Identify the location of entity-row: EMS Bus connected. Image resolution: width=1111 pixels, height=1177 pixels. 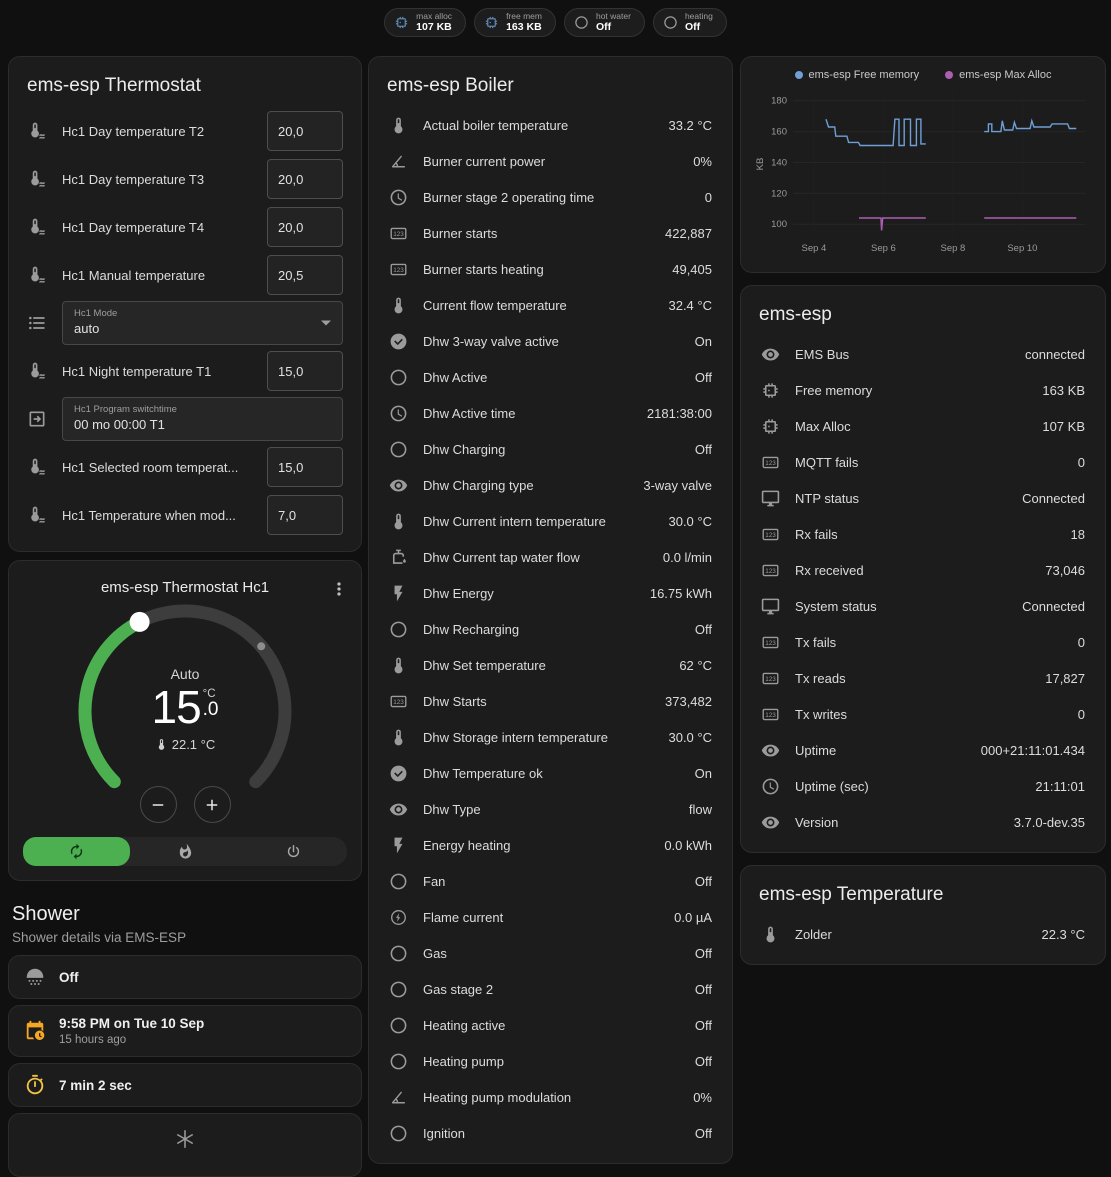
(923, 354).